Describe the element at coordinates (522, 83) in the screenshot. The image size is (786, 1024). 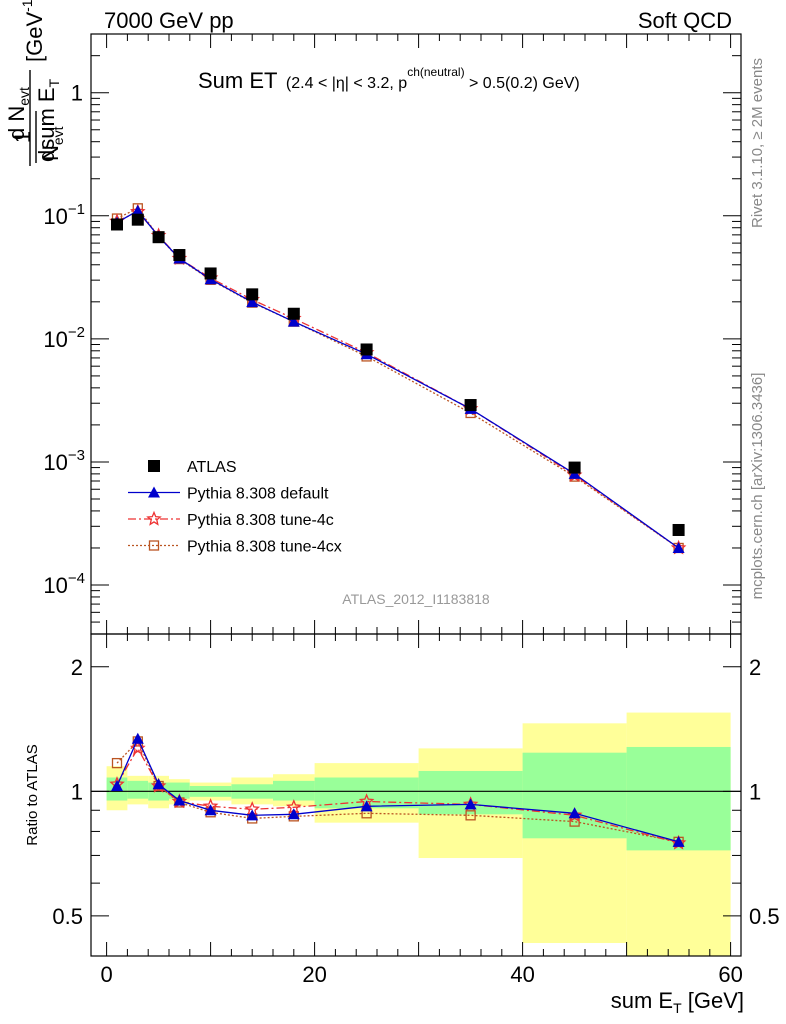
I see `plot-title-cond-end: > 0.5(0.2) GeV)` at that location.